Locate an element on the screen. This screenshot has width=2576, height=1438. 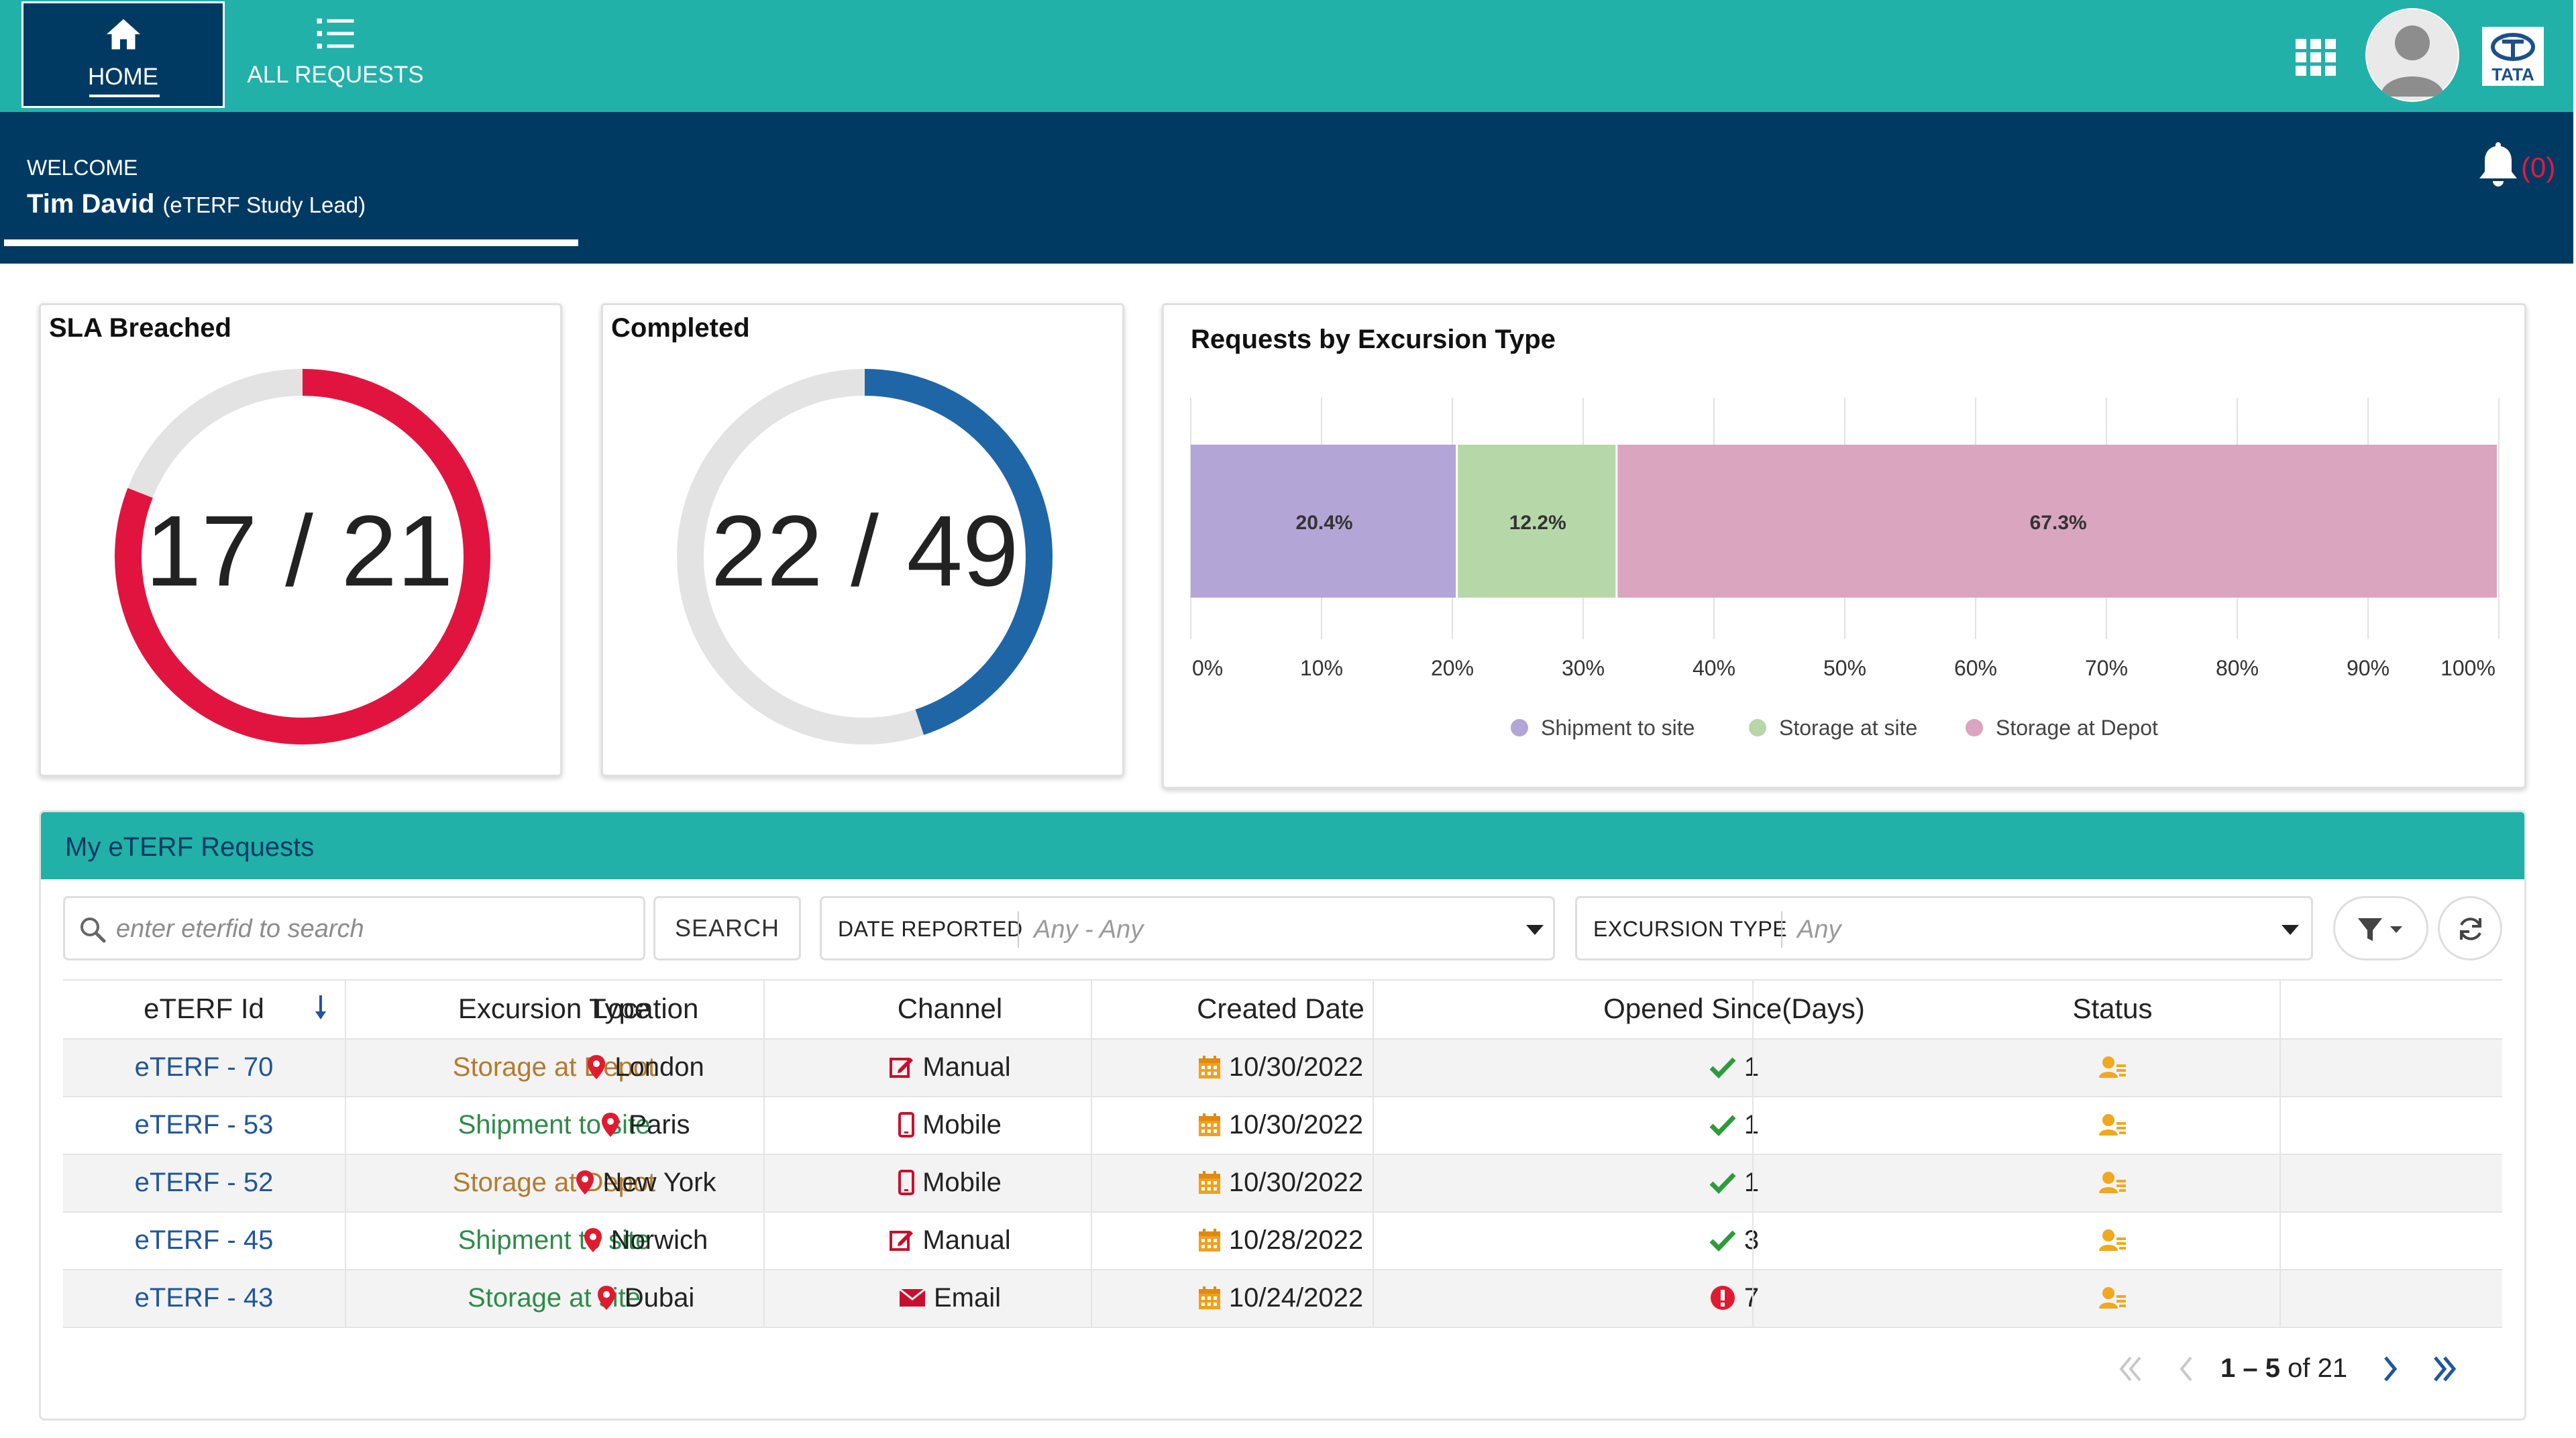
request-id-link: eTERF - 52 is located at coordinates (204, 1182).